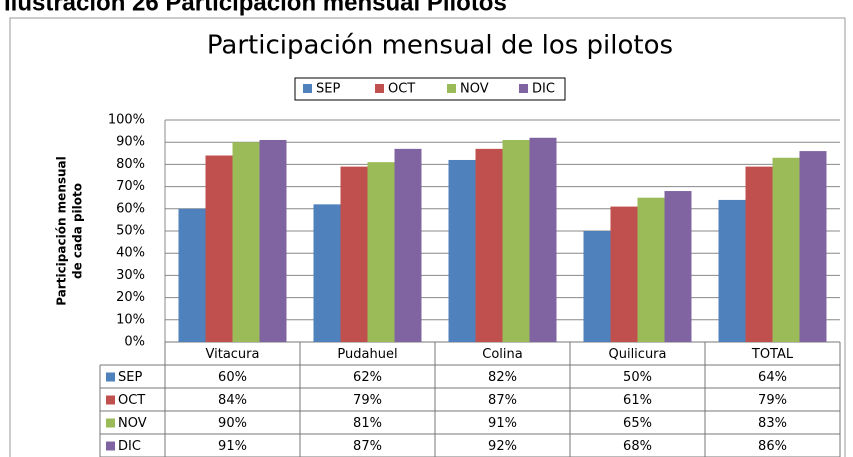 The image size is (853, 457). Describe the element at coordinates (502, 377) in the screenshot. I see `table-value: 82%` at that location.